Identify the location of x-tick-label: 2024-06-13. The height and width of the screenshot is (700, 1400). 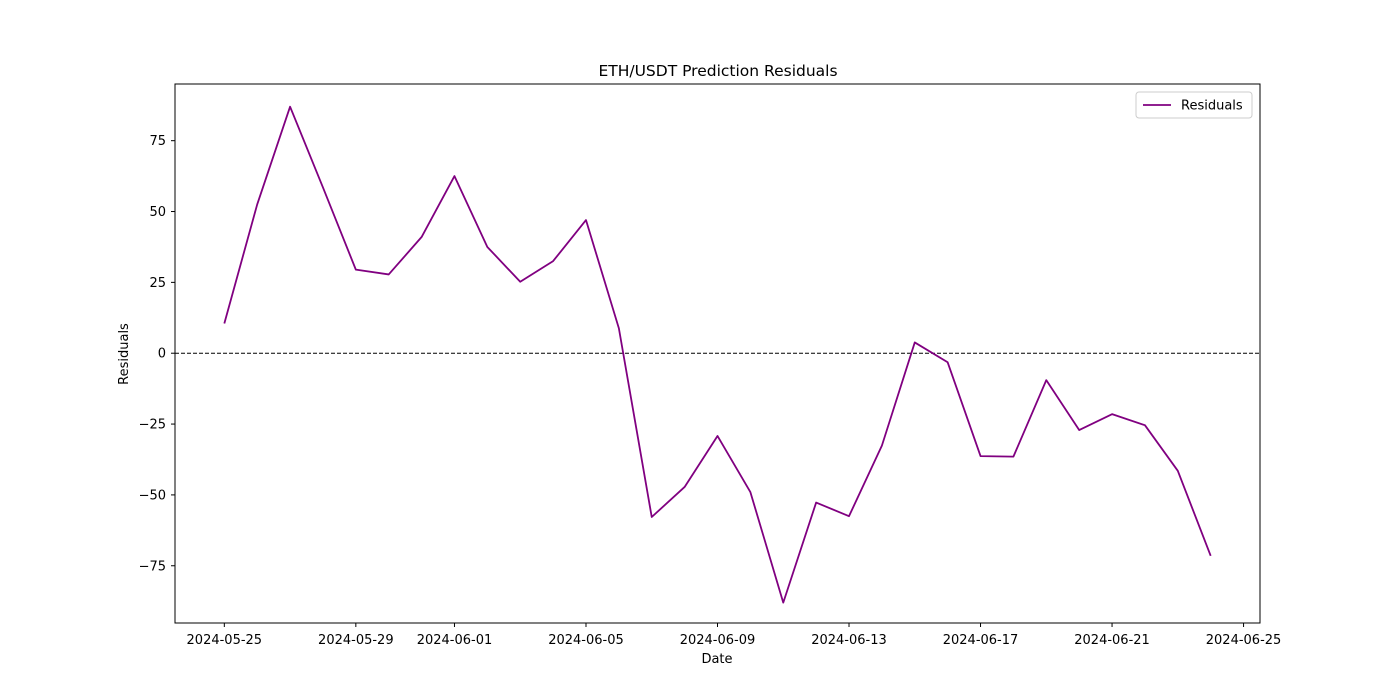
(849, 640).